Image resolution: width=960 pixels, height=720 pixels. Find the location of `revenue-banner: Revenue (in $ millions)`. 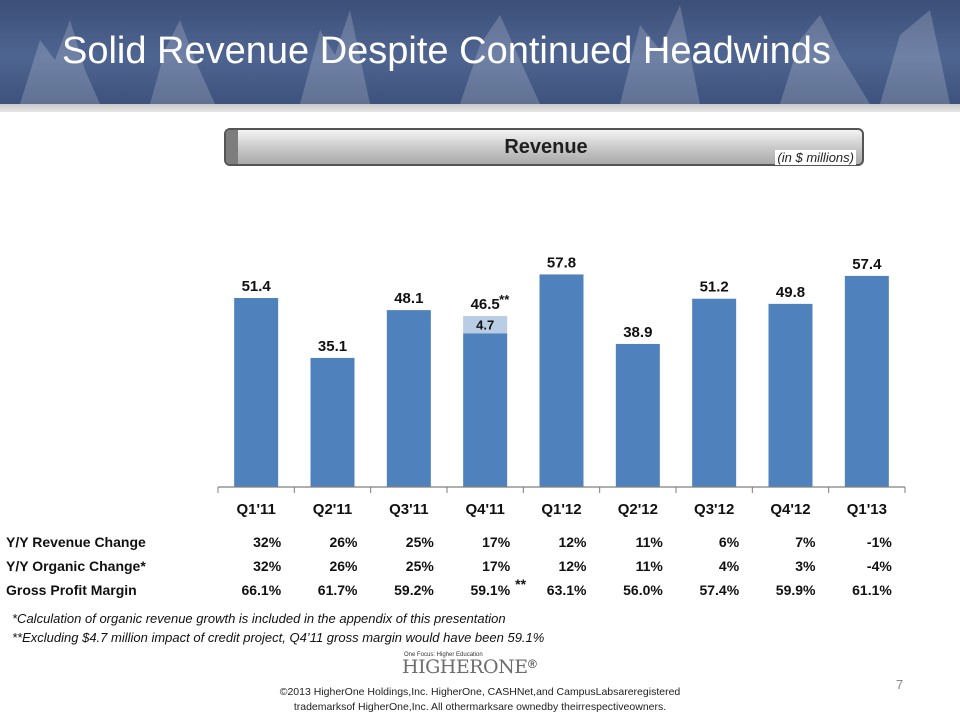

revenue-banner: Revenue (in $ millions) is located at coordinates (544, 147).